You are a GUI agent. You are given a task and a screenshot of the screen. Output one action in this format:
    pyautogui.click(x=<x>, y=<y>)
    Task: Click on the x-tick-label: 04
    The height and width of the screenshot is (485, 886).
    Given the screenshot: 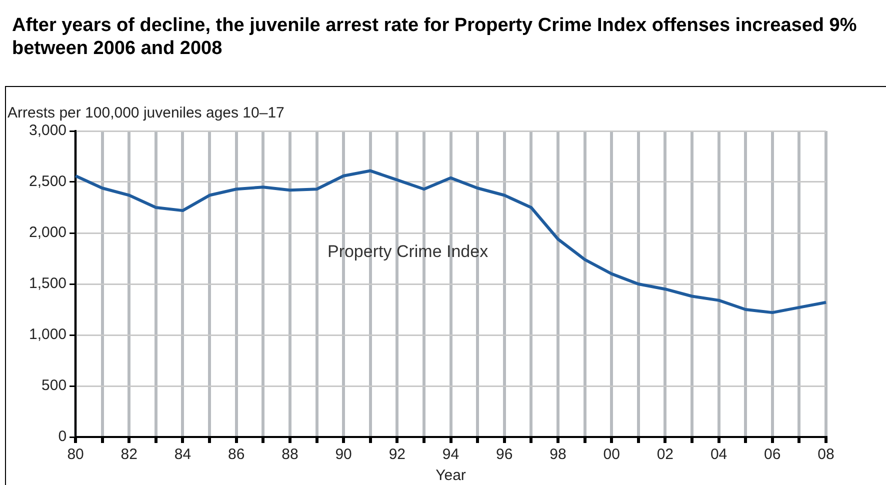 What is the action you would take?
    pyautogui.click(x=719, y=455)
    